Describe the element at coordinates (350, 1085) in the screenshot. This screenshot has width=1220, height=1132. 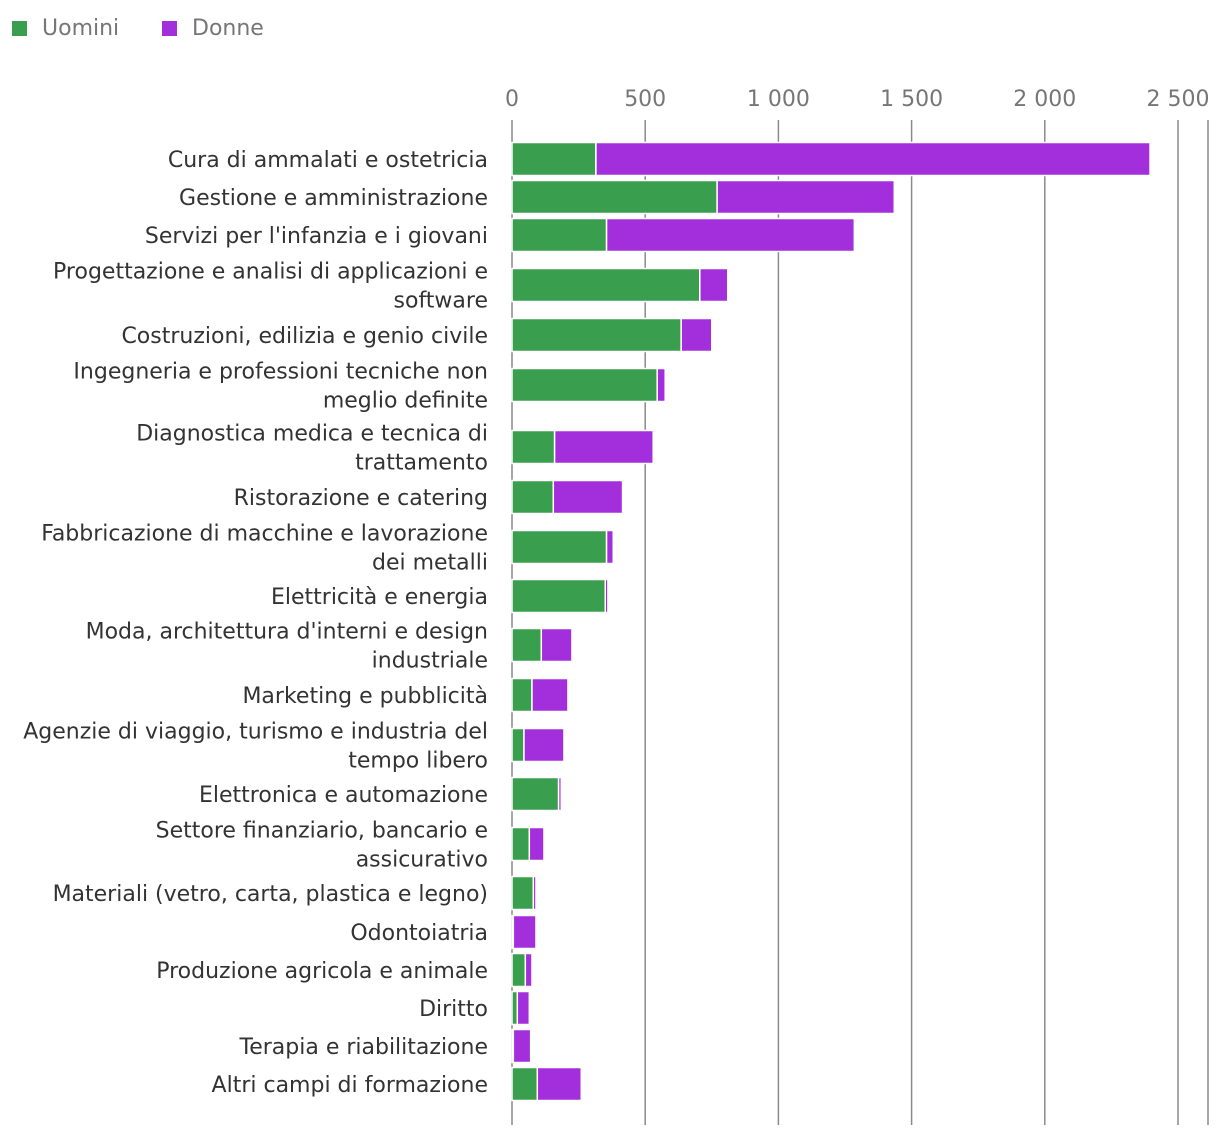
I see `category-label-20: Altri campi di formazione` at that location.